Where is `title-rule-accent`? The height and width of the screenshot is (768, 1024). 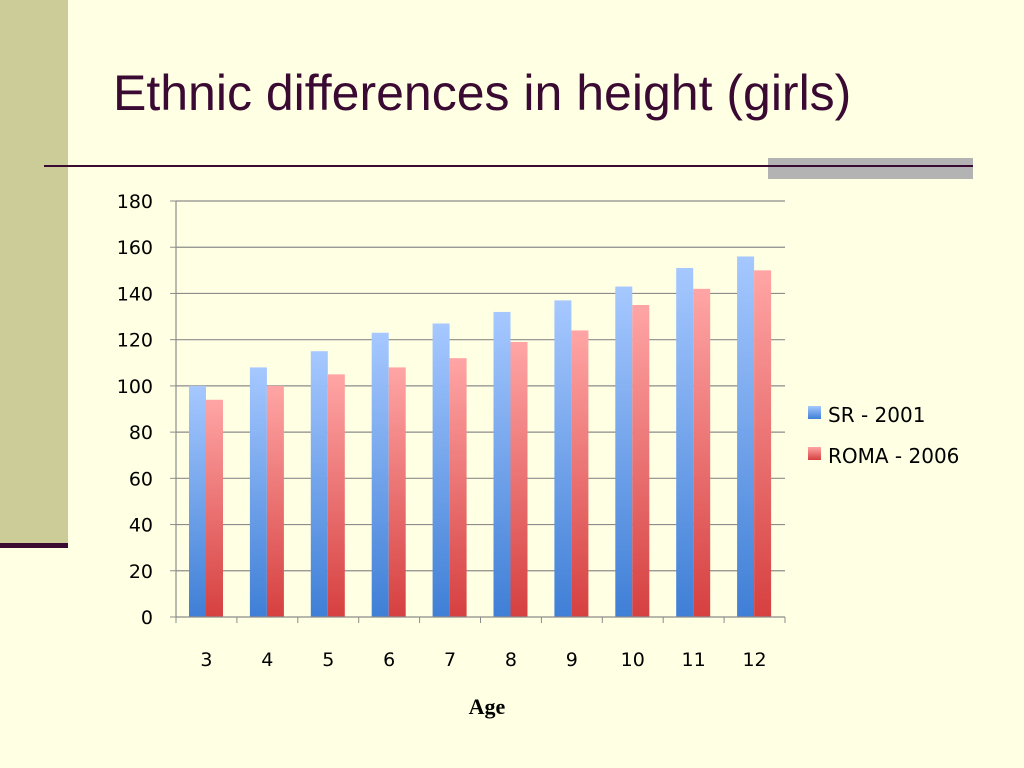 title-rule-accent is located at coordinates (870, 168).